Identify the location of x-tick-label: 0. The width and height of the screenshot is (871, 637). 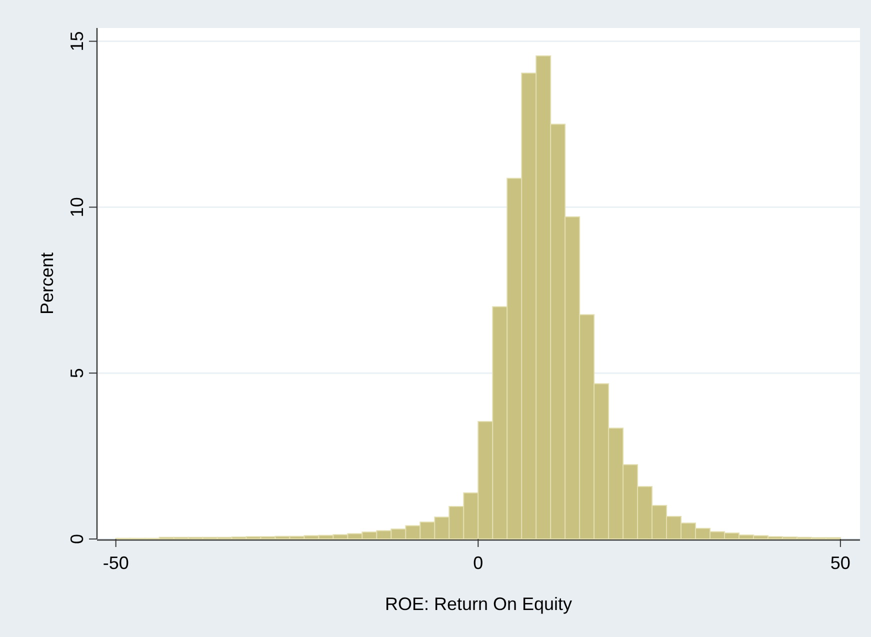
(478, 563).